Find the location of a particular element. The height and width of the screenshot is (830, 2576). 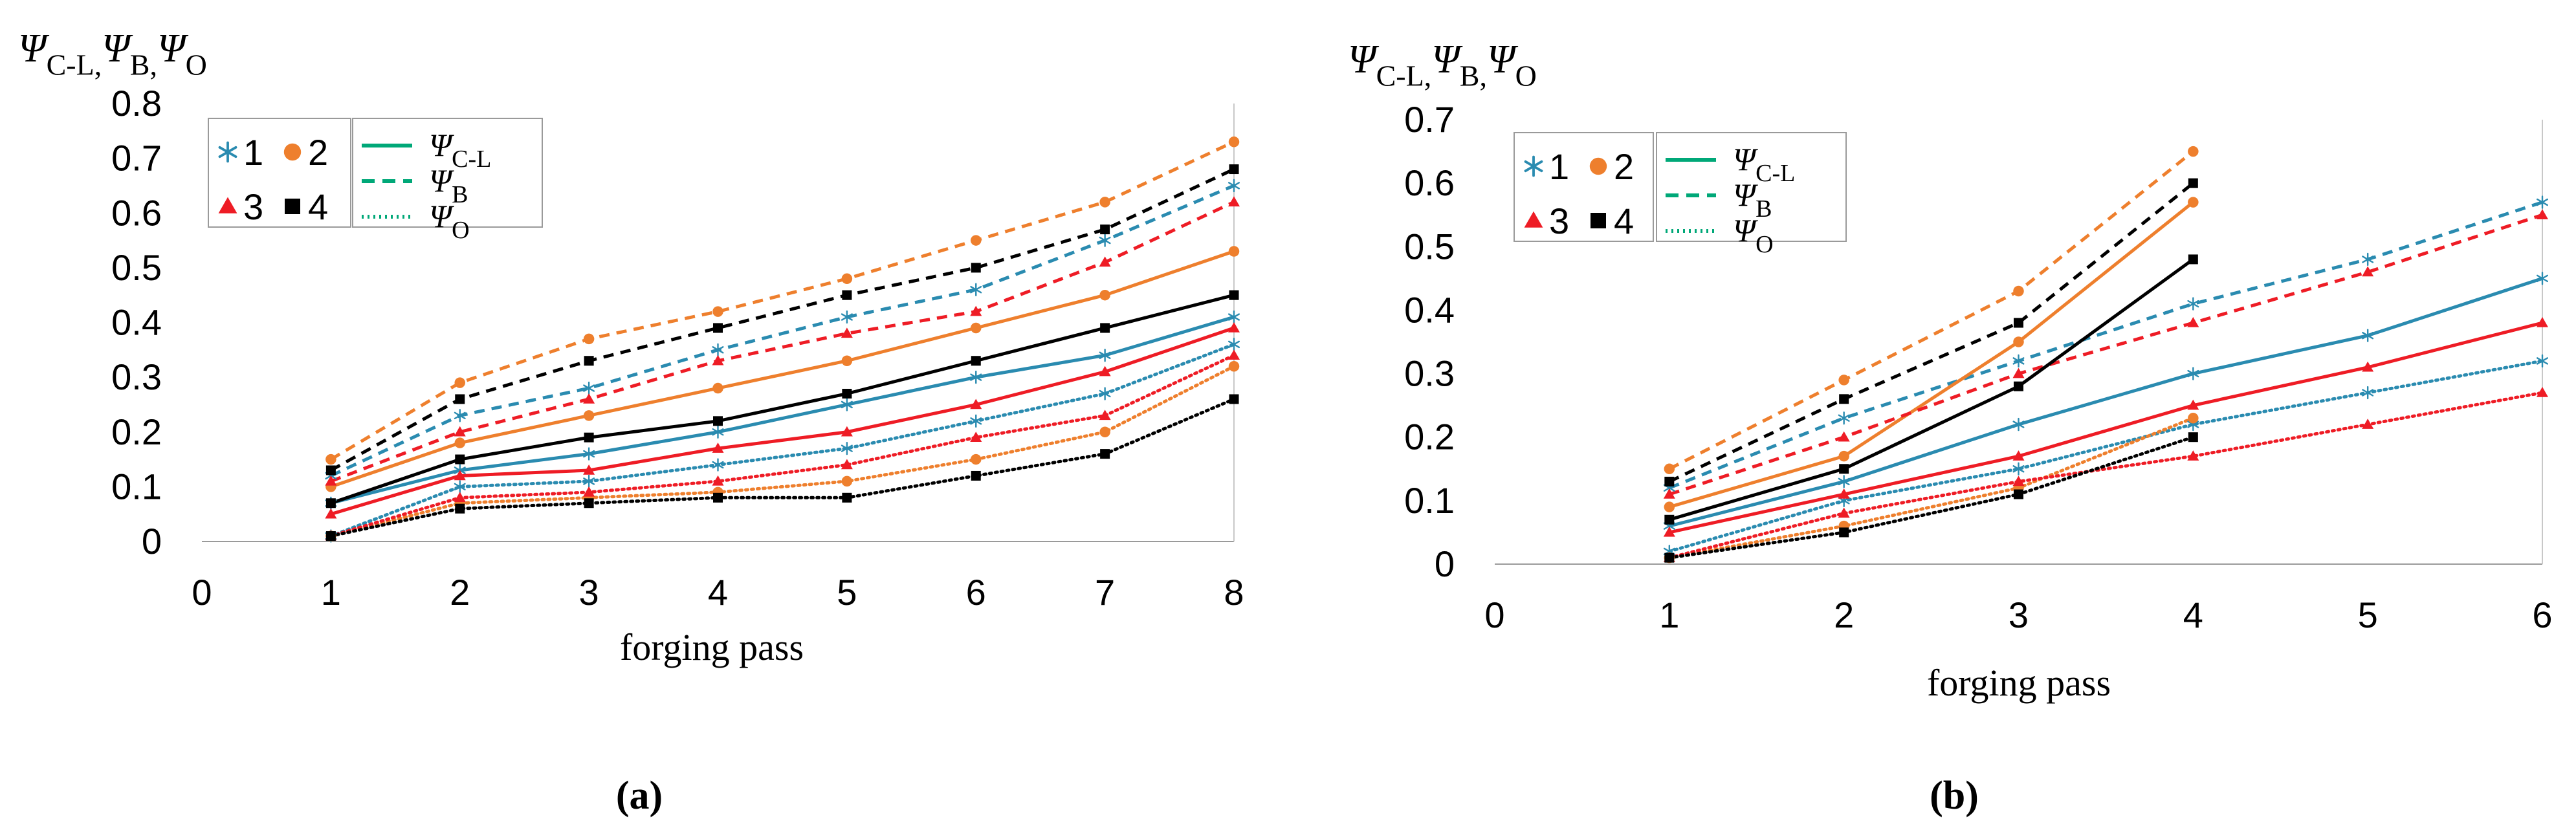

series-line-4-o is located at coordinates (1931, 497).